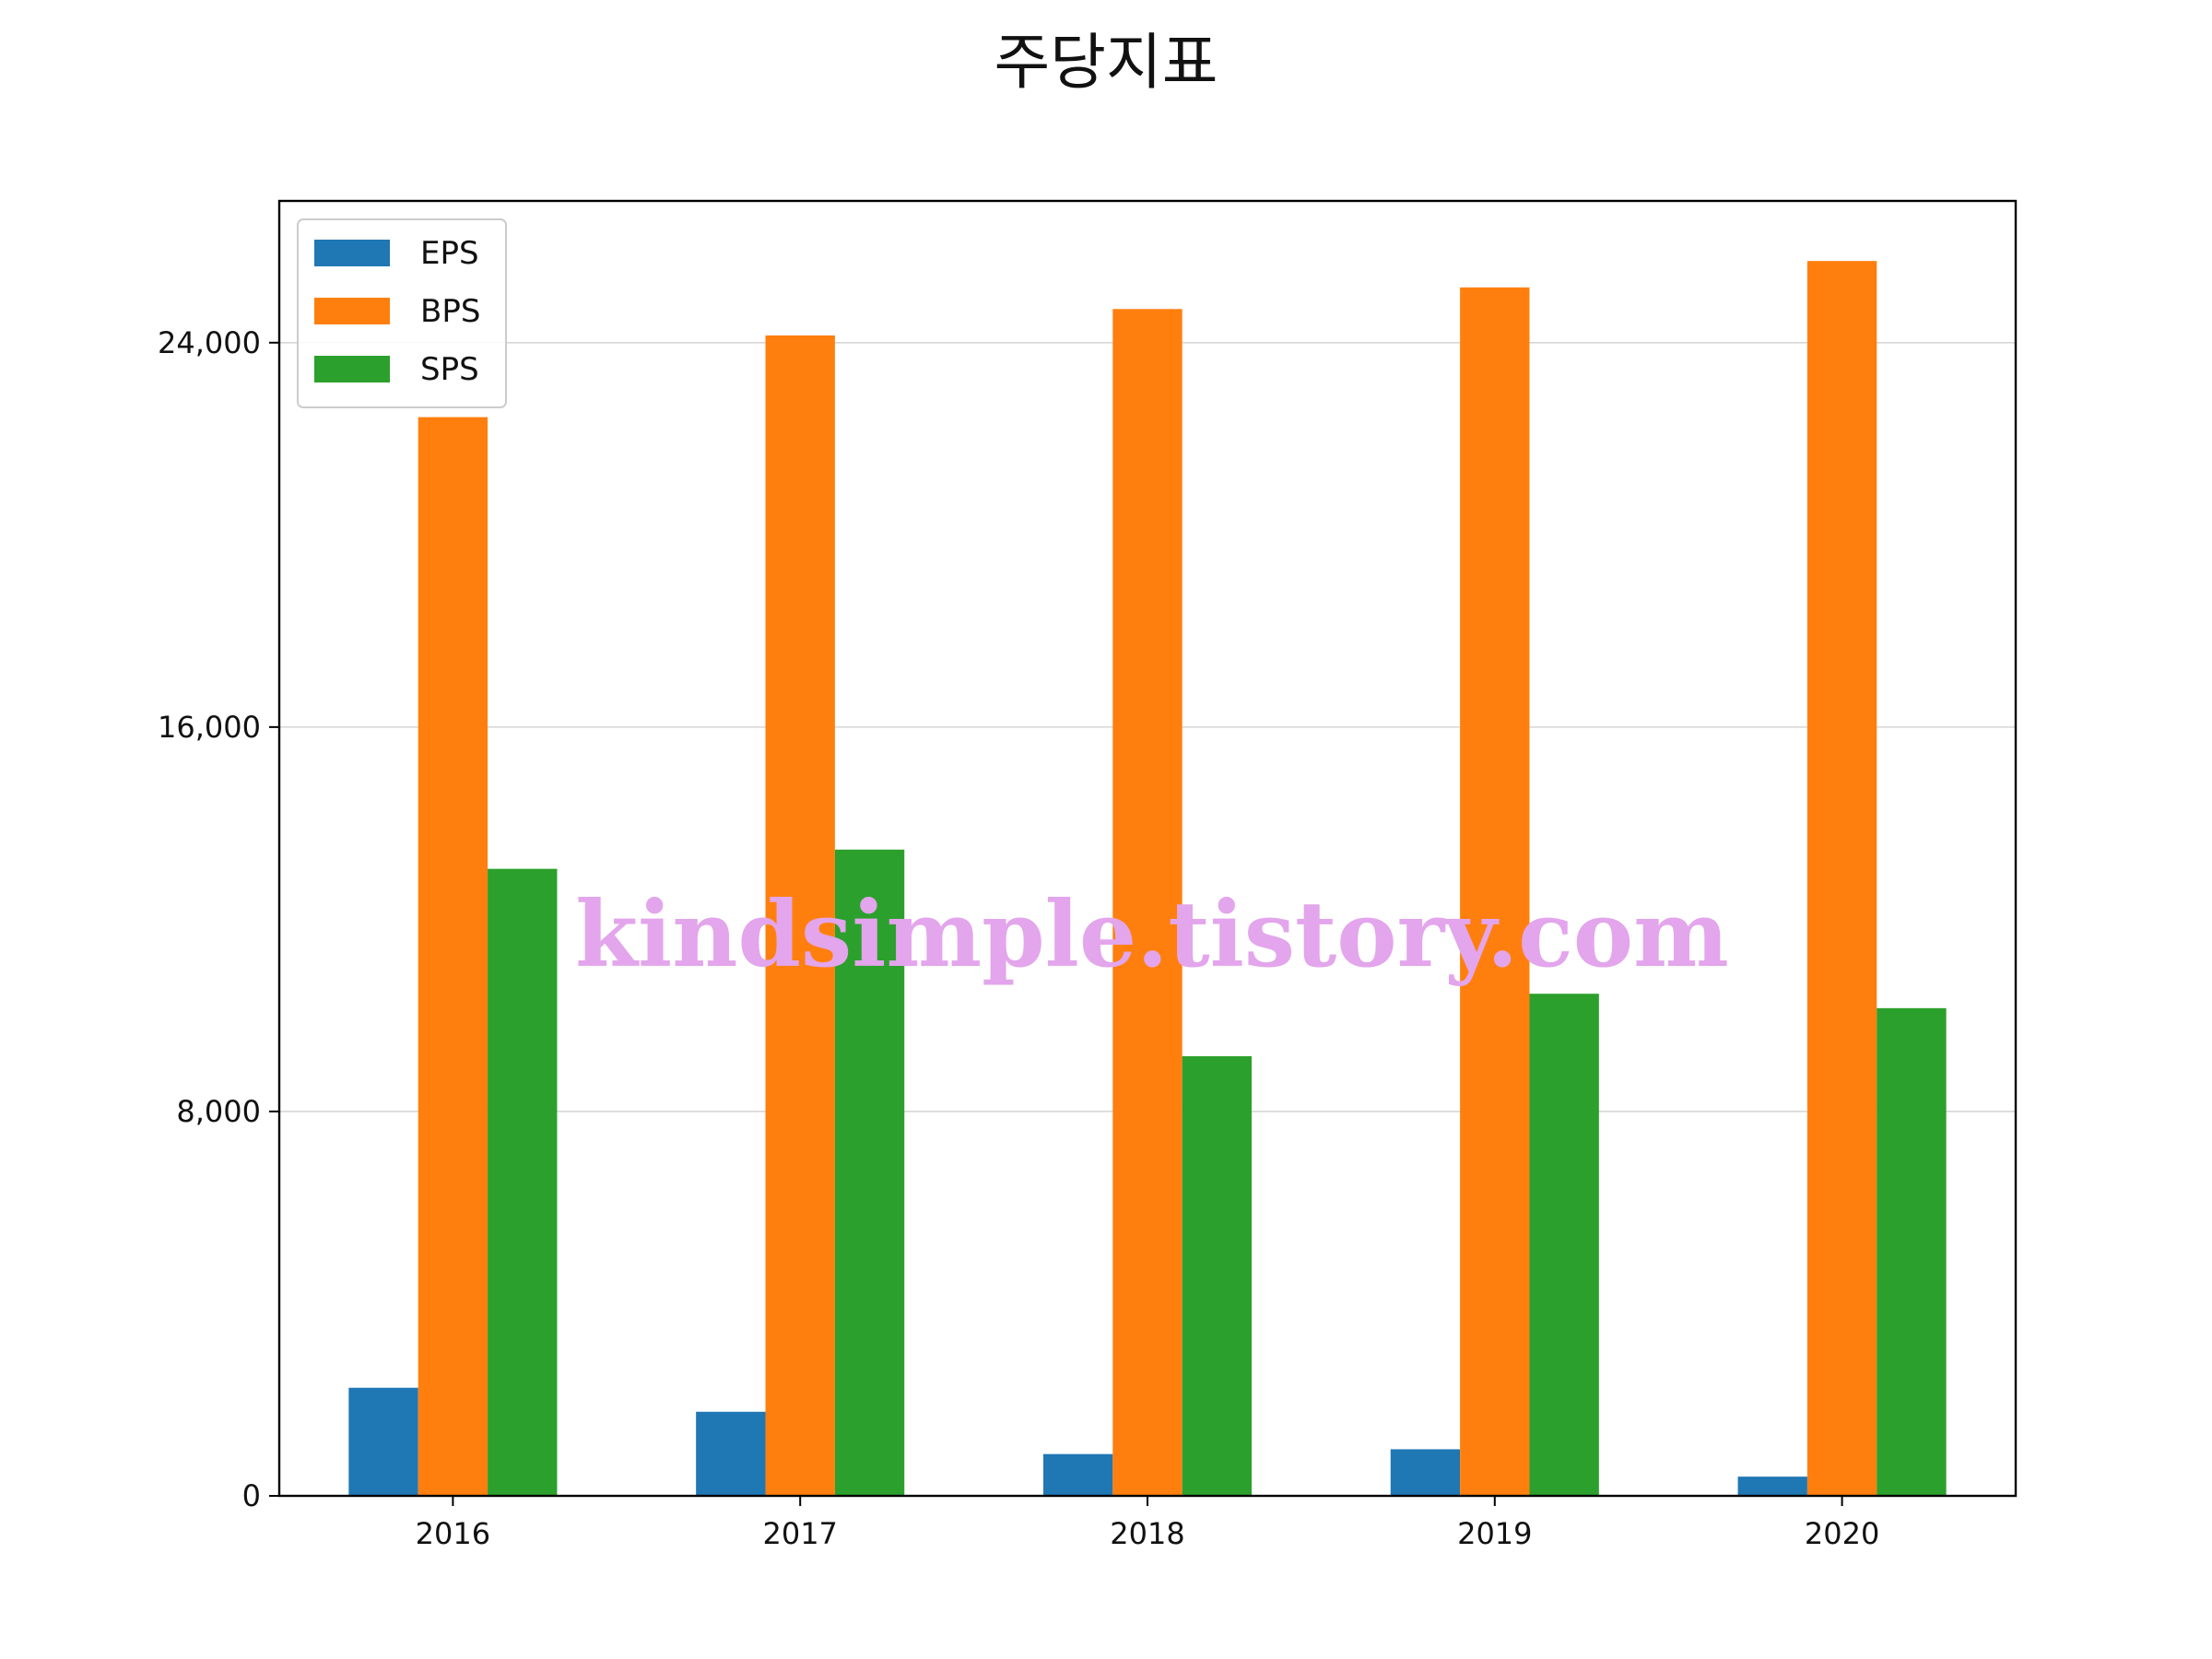 This screenshot has height=1659, width=2212. I want to click on bar-bps-2019, so click(1495, 891).